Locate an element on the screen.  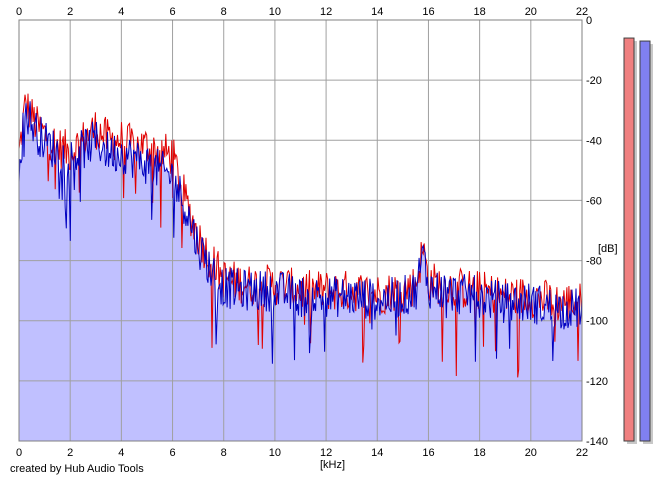
y-tick-label: -60 is located at coordinates (594, 201).